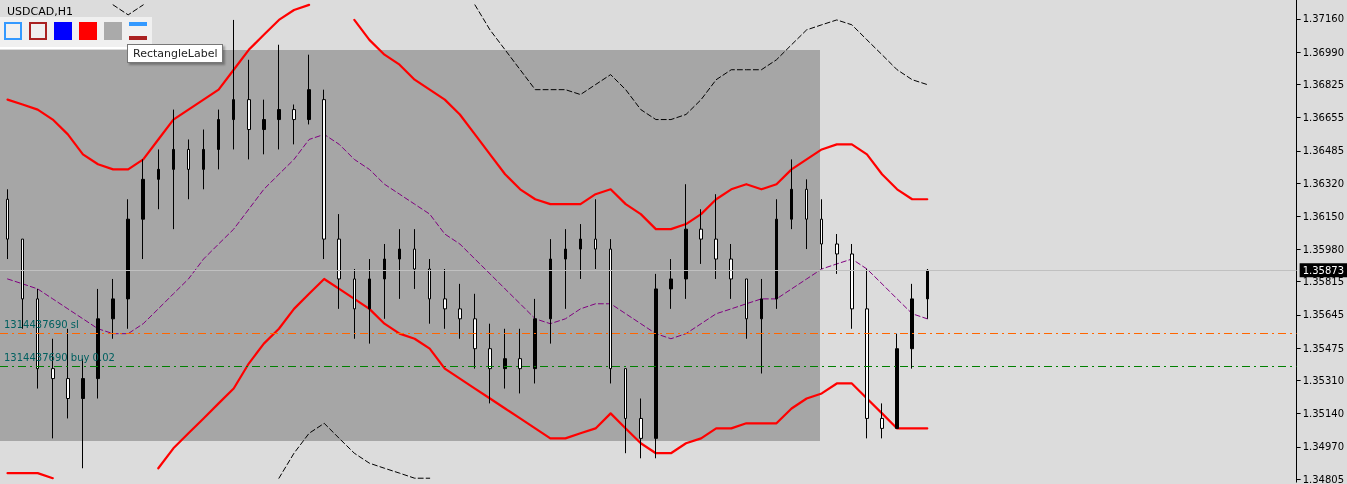 The width and height of the screenshot is (1347, 484). I want to click on y-tick-label: 1.35475, so click(1323, 348).